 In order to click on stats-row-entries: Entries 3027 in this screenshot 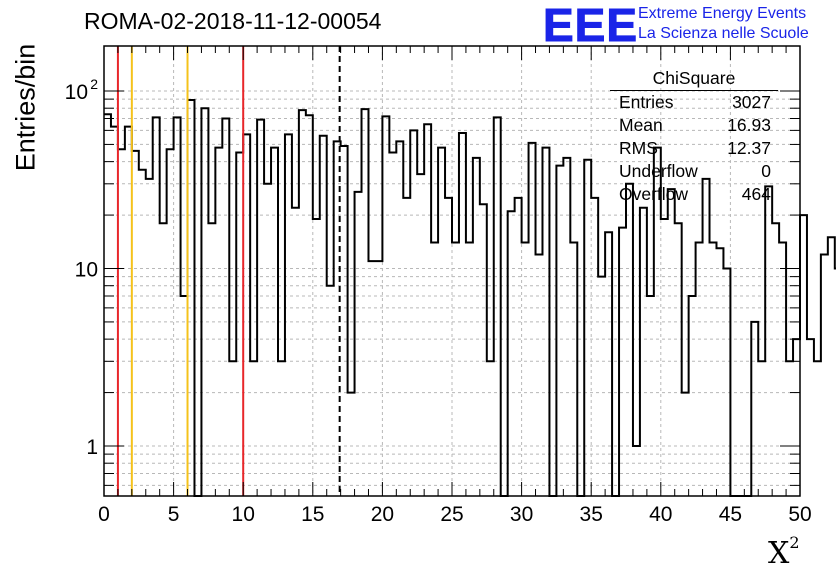, I will do `click(694, 102)`.